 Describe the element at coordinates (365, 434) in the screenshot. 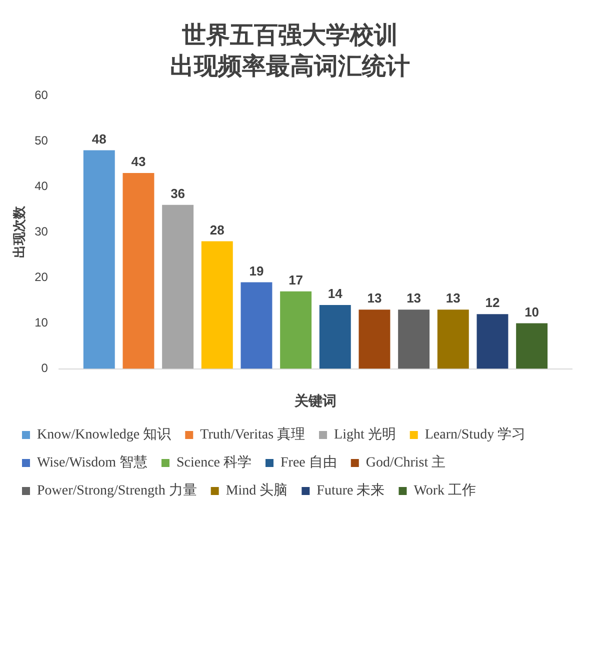

I see `legend-label: Light 光明` at that location.